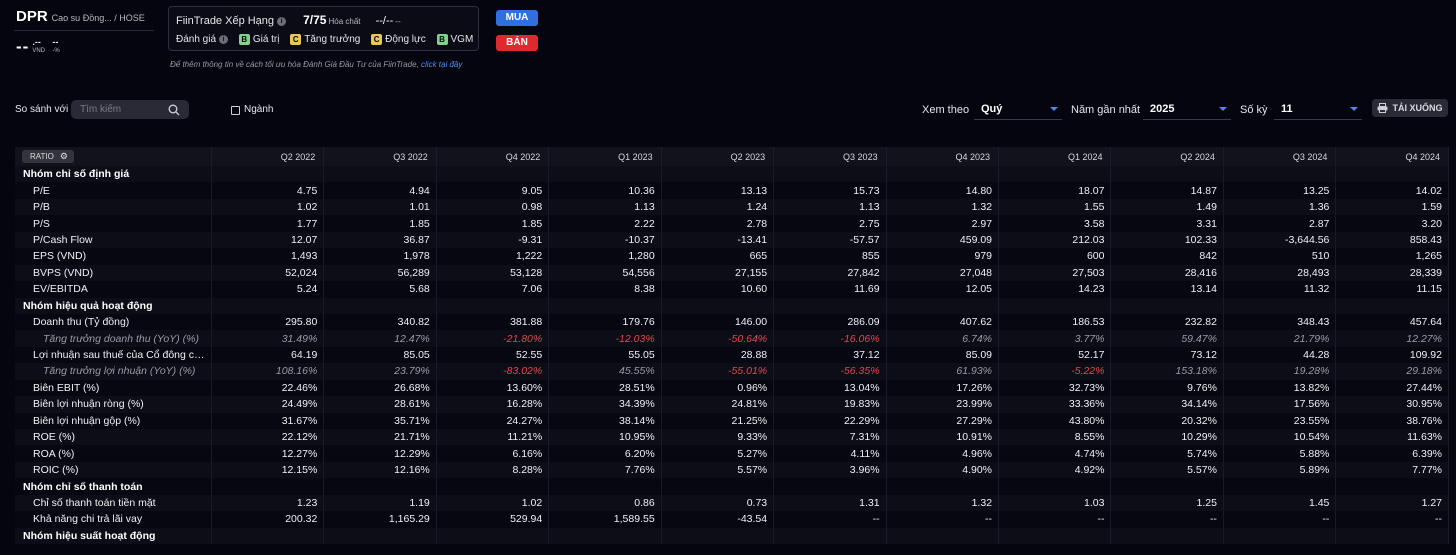 The image size is (1456, 555). Describe the element at coordinates (605, 223) in the screenshot. I see `table-cell: 2.22` at that location.